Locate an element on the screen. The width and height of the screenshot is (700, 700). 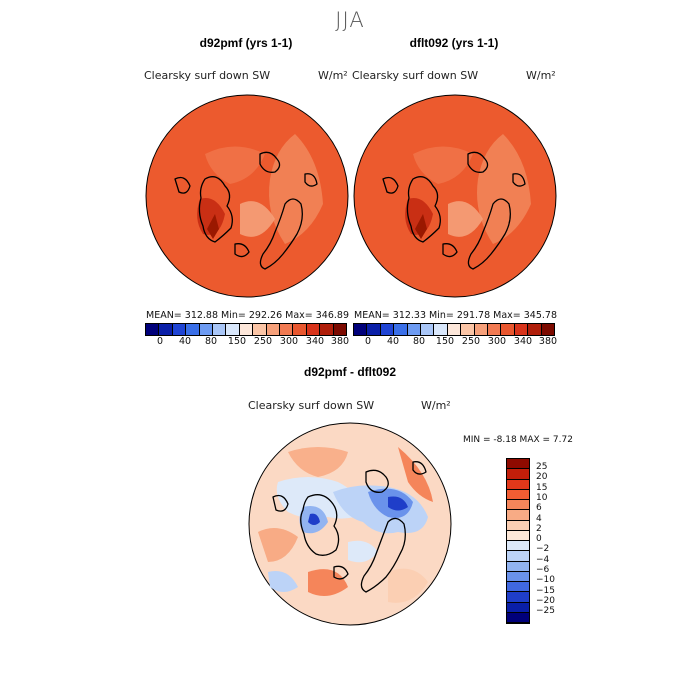
diff-map is located at coordinates (350, 524).